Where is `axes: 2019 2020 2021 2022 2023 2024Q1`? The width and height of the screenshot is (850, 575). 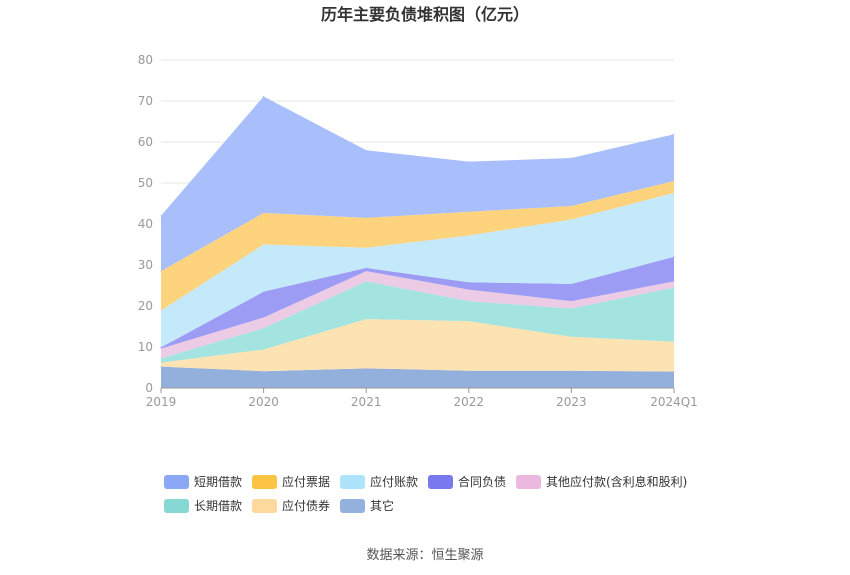
axes: 2019 2020 2021 2022 2023 2024Q1 is located at coordinates (422, 398).